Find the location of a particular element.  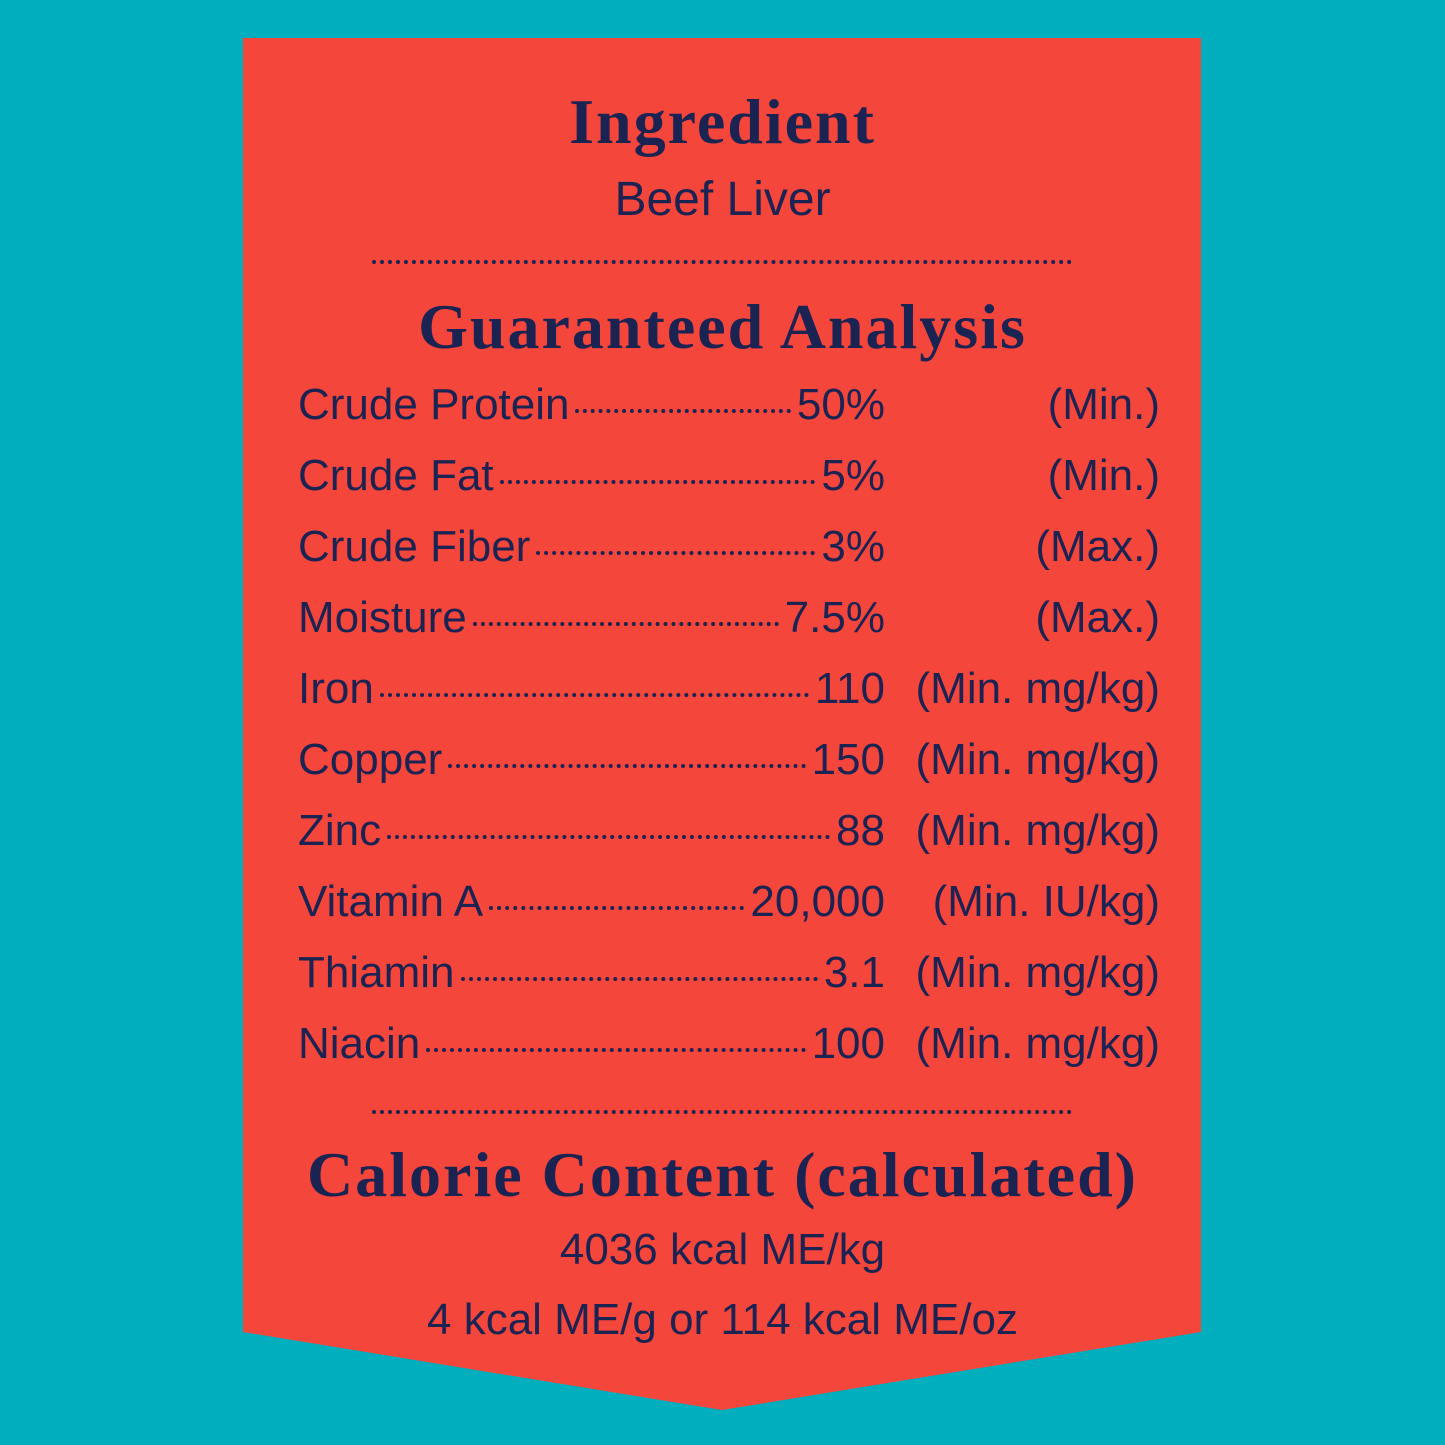

nutrient-name: Vitamin A is located at coordinates (391, 901).